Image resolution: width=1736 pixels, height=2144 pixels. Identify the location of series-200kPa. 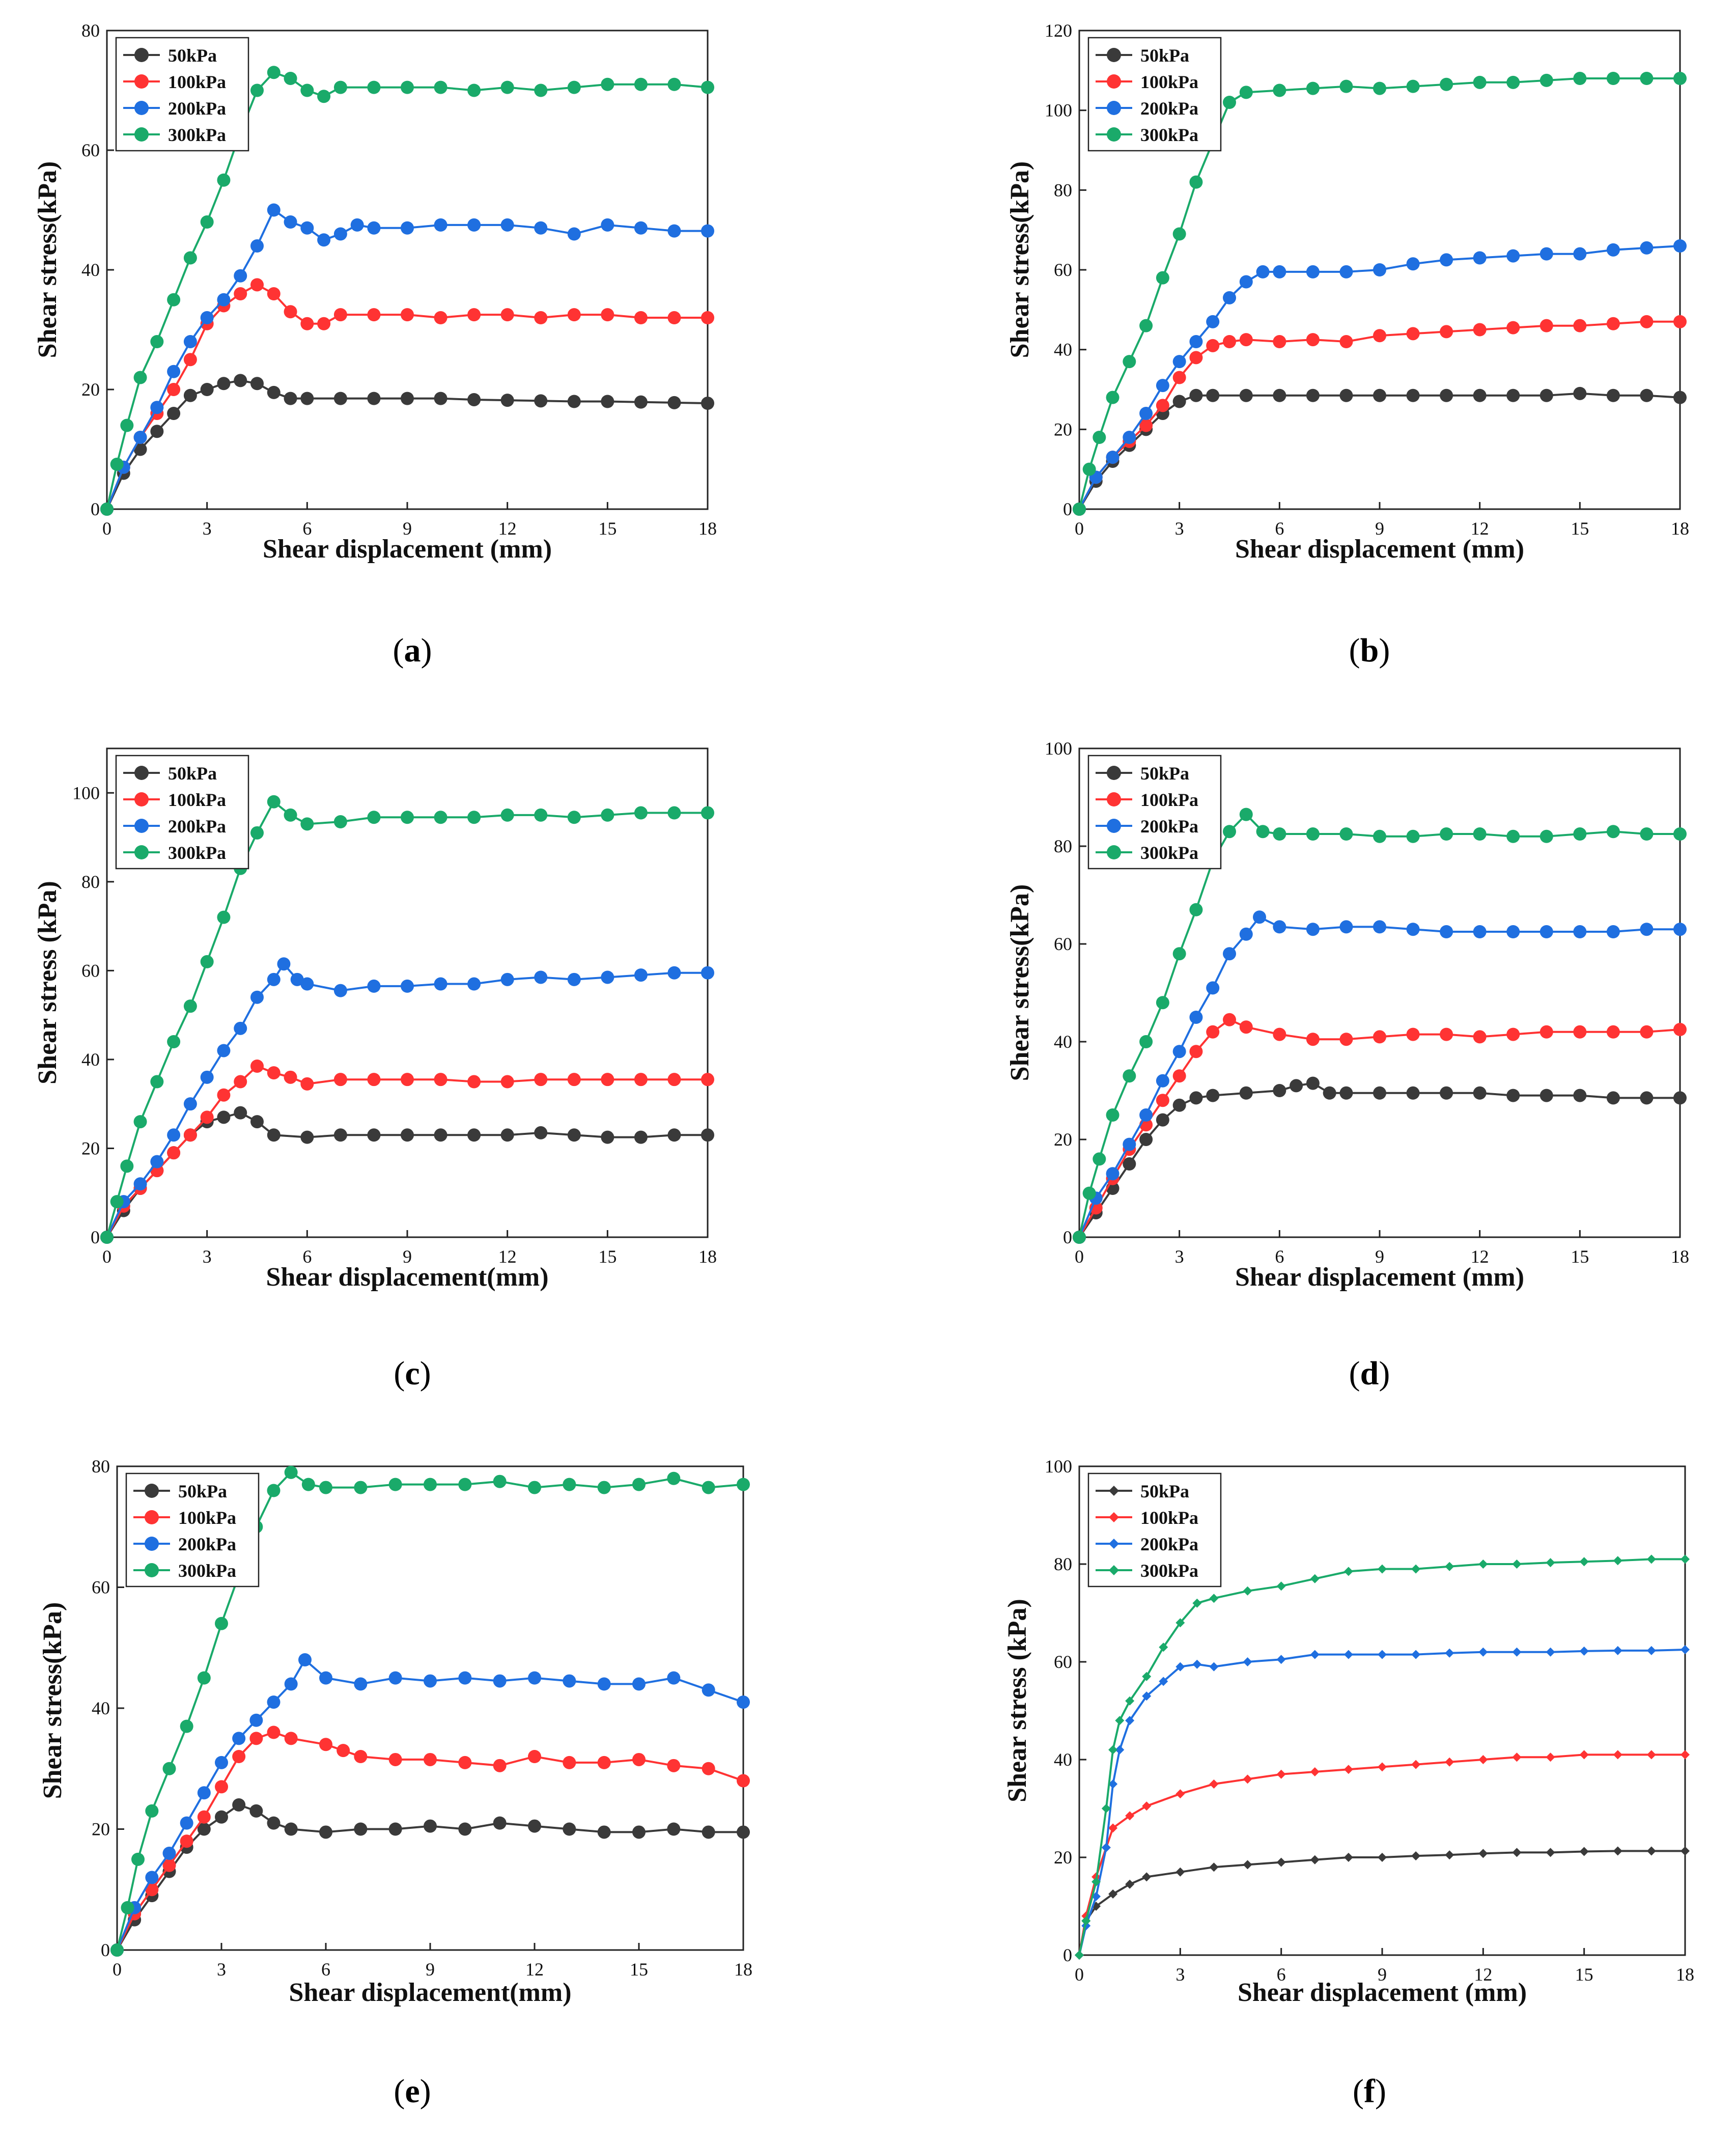
(407, 359).